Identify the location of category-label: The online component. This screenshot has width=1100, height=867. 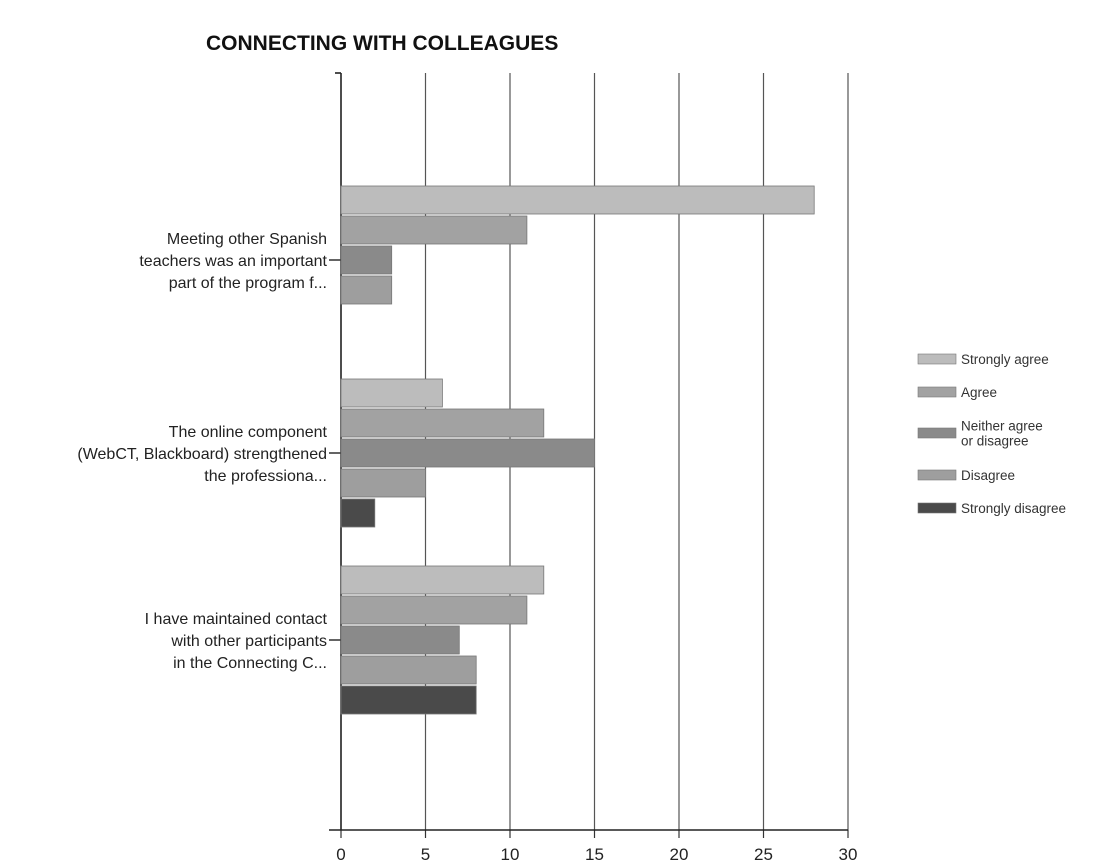
(248, 432).